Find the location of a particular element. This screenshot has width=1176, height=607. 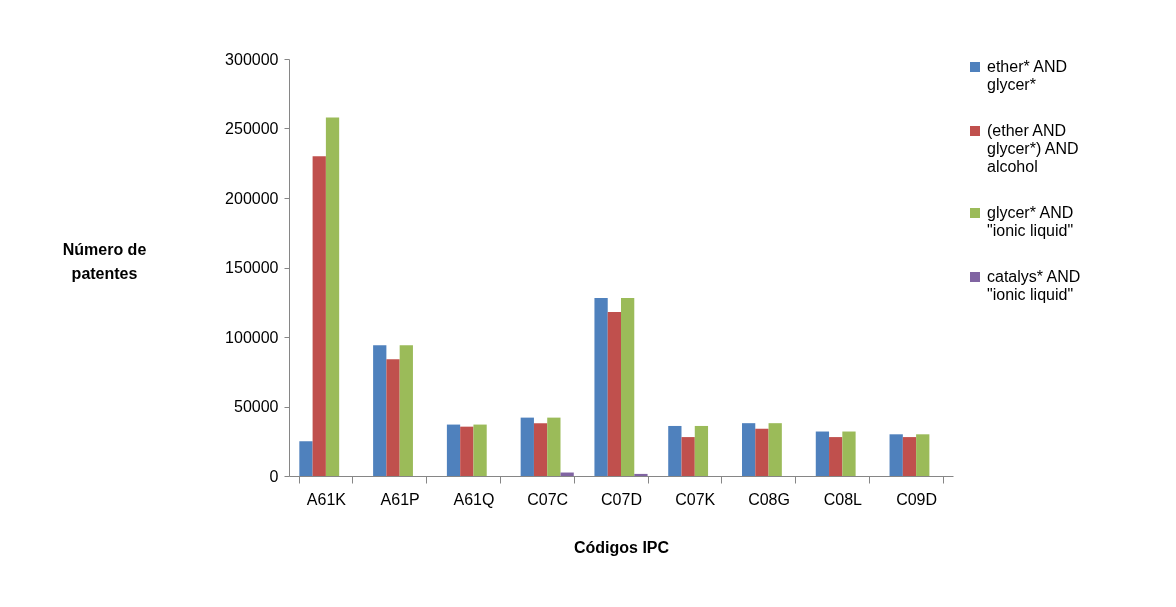

y-tick-label: 0 is located at coordinates (274, 476).